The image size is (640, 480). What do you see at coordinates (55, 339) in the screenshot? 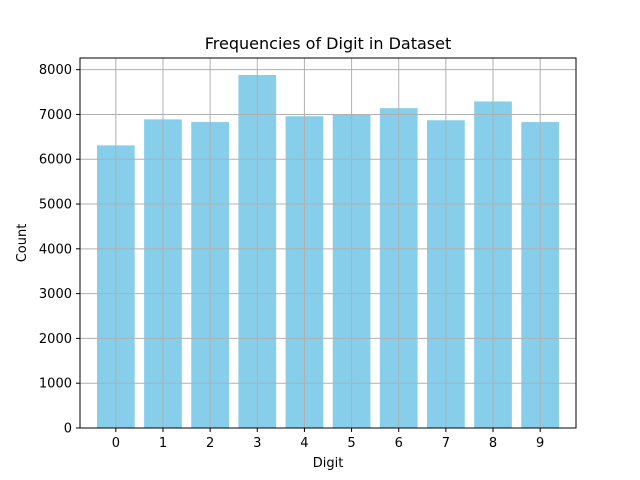
I see `y-tick-label: 2000` at bounding box center [55, 339].